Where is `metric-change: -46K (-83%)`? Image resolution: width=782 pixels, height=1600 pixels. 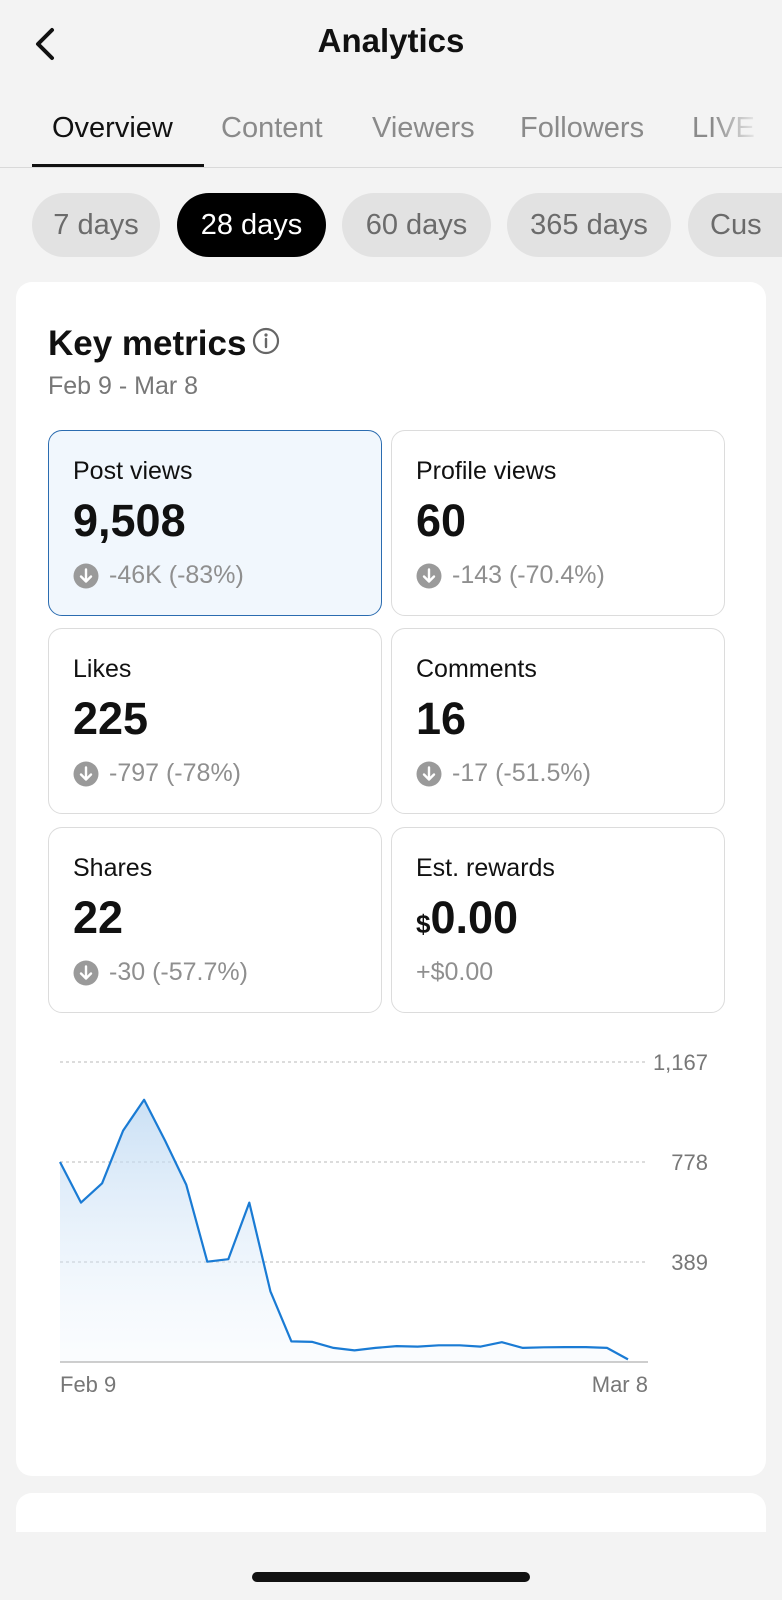
metric-change: -46K (-83%) is located at coordinates (158, 575).